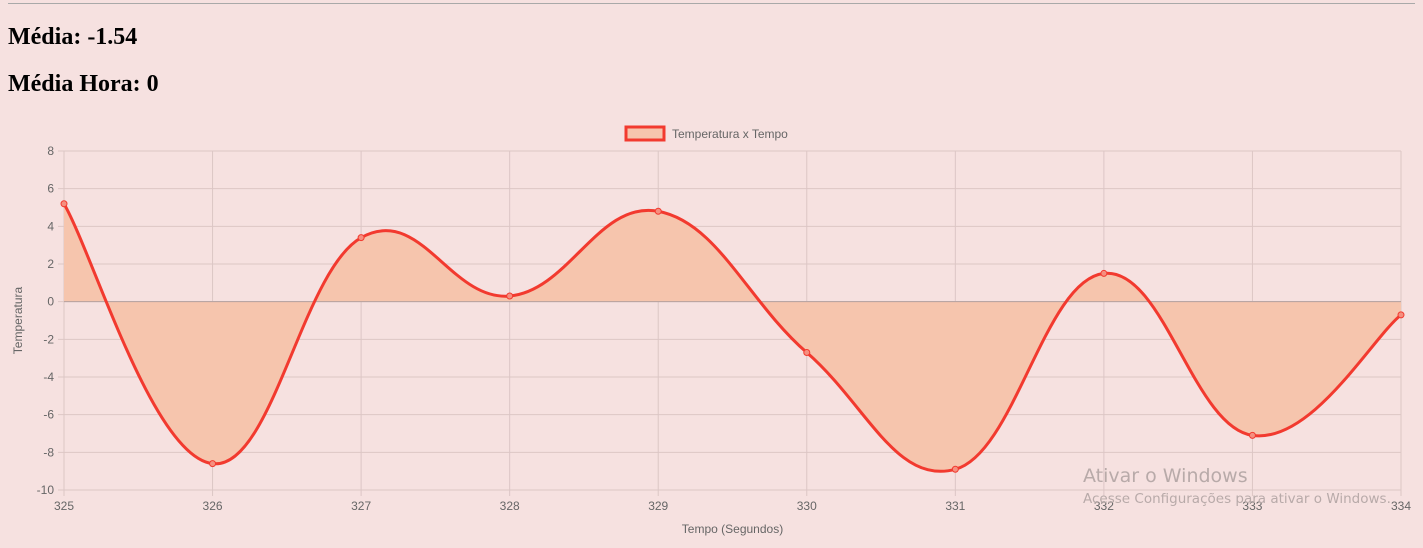 Image resolution: width=1423 pixels, height=548 pixels. I want to click on x-tick-label-3: 328, so click(510, 506).